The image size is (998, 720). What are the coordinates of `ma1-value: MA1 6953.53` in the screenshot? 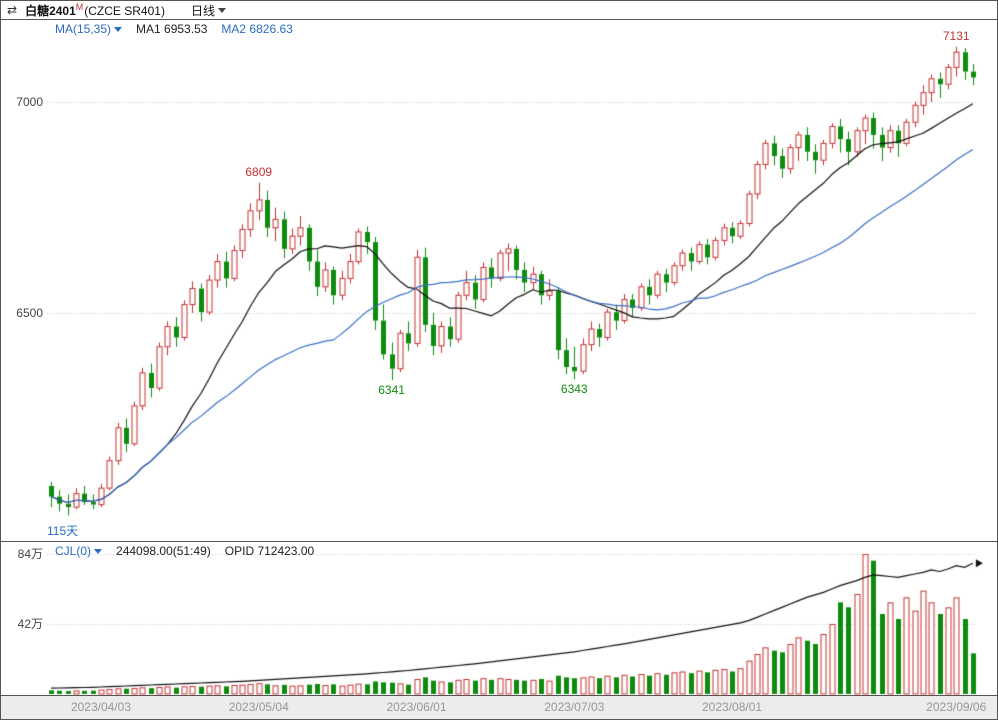 It's located at (172, 29).